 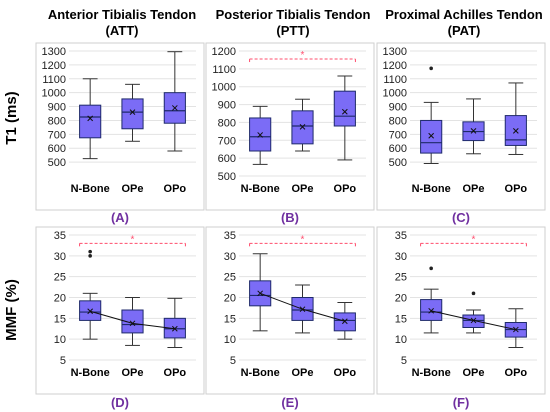 What do you see at coordinates (122, 14) in the screenshot?
I see `column-title-att-line1: Anterior Tibialis Tendon` at bounding box center [122, 14].